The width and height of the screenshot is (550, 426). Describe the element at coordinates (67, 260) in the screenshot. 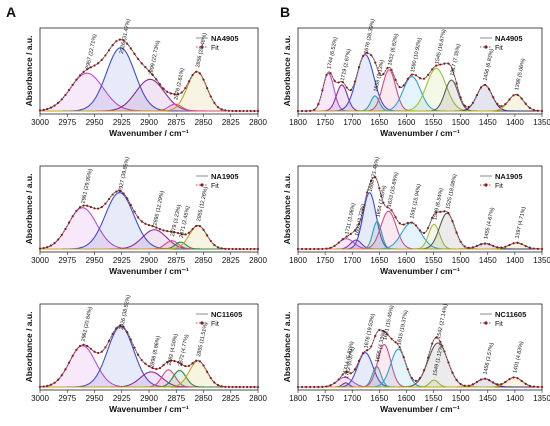

I see `x-tick-label: 2975` at that location.